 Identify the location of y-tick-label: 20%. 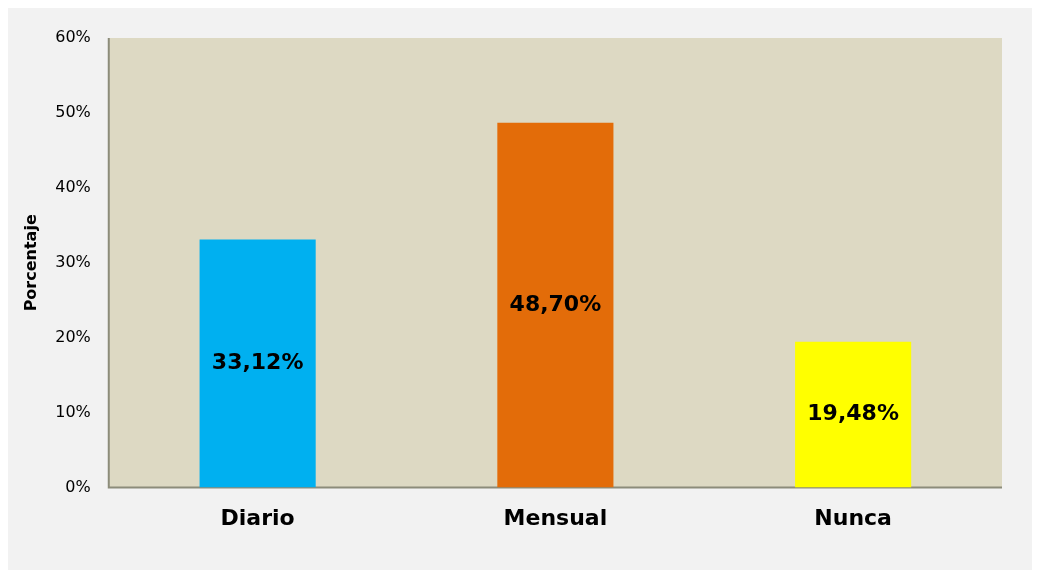
(73, 336).